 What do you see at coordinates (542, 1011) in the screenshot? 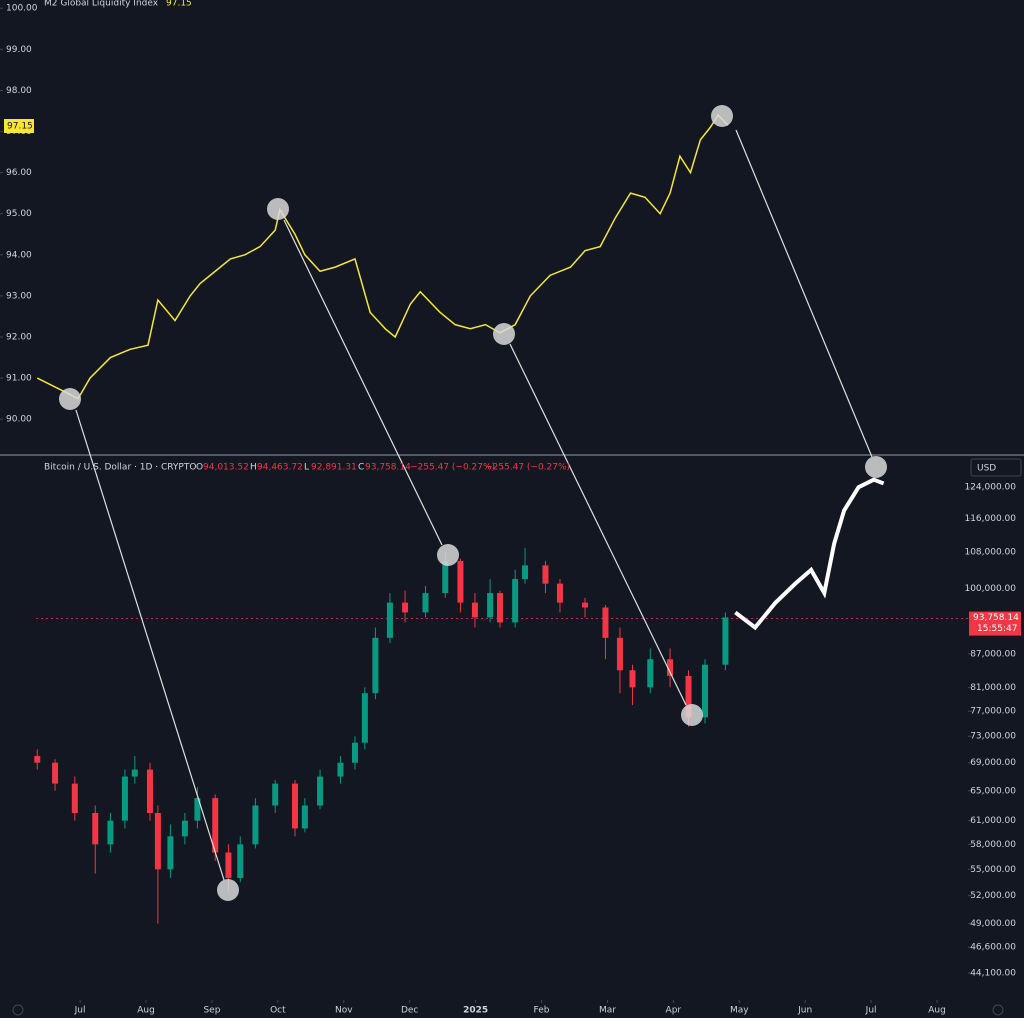
I see `x-tick-label: Feb` at bounding box center [542, 1011].